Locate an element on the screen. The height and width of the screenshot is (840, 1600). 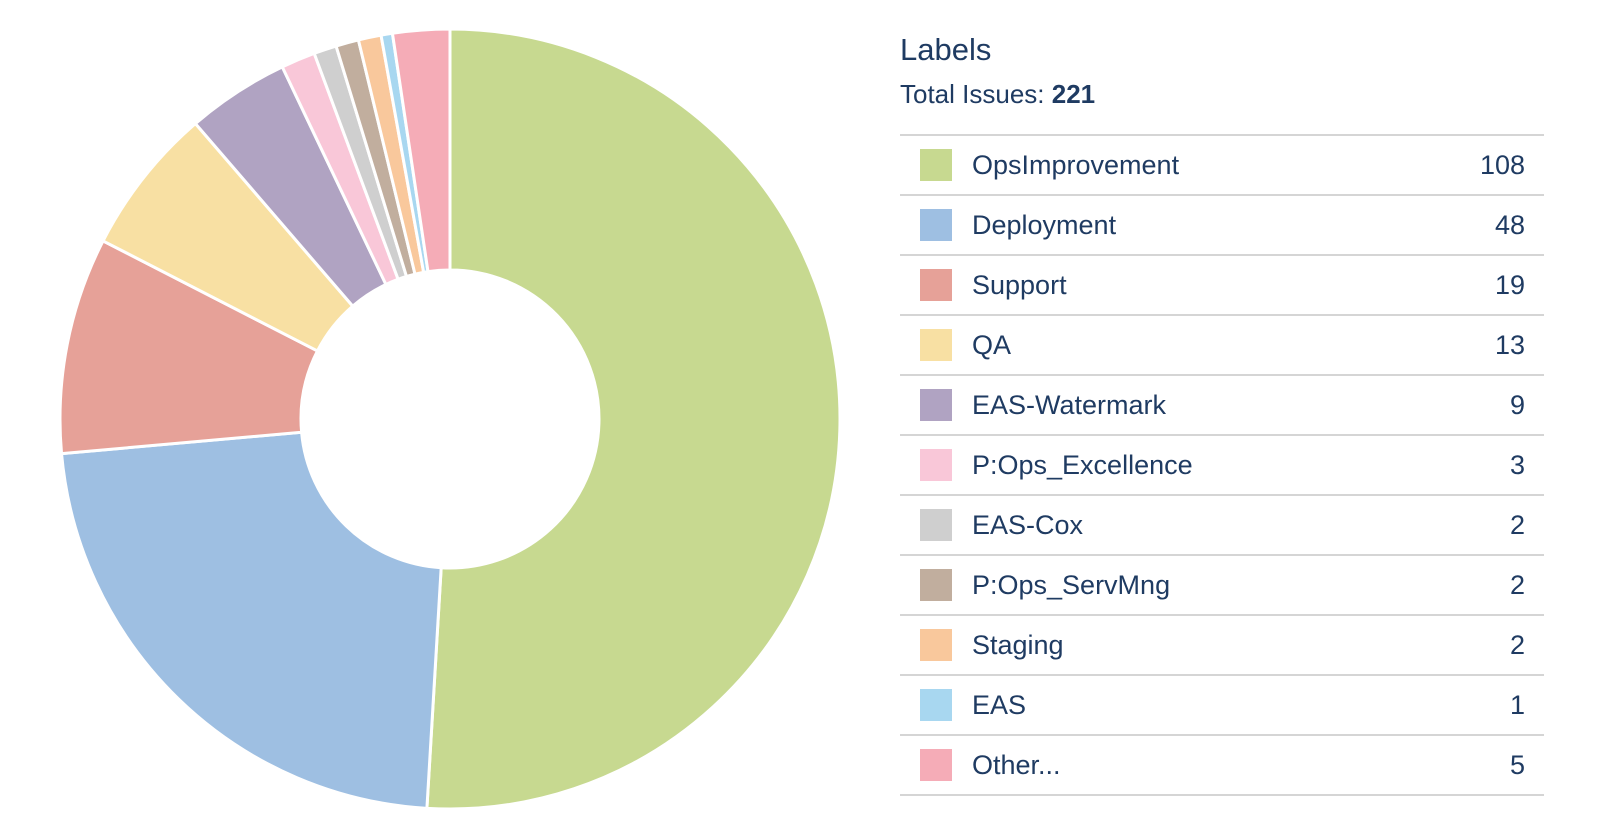
legend-value: 1 is located at coordinates (1517, 704).